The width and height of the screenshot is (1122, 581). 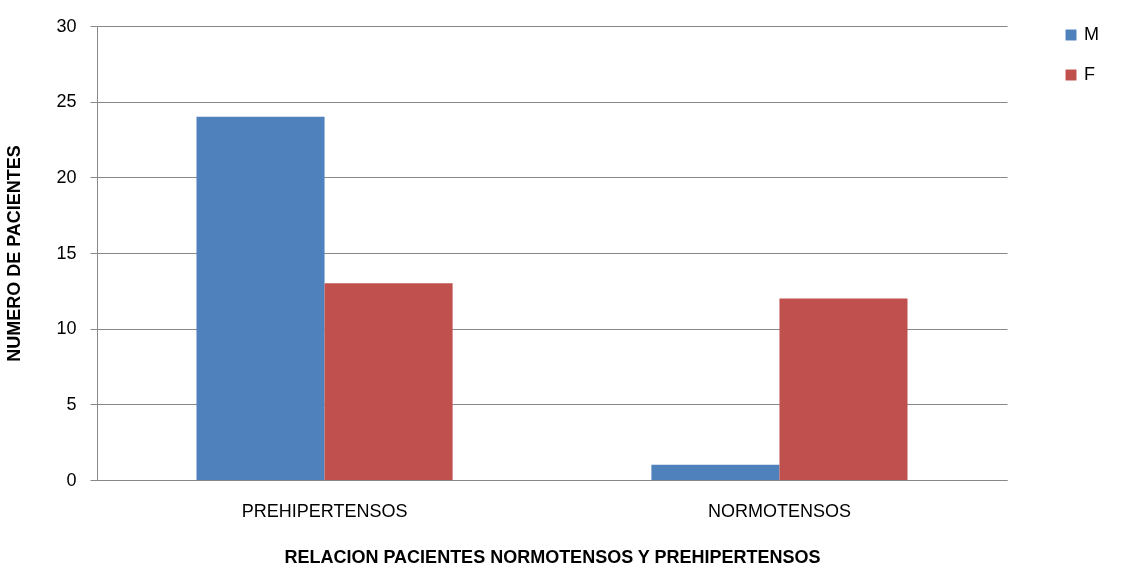 I want to click on legend-label: F, so click(x=1089, y=74).